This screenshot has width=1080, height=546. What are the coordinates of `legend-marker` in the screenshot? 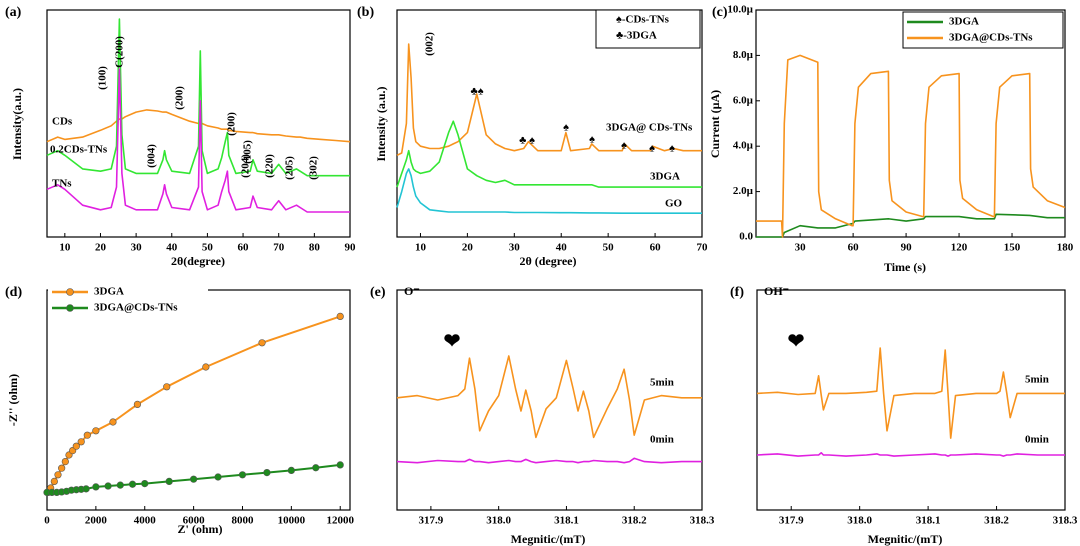 It's located at (70, 308).